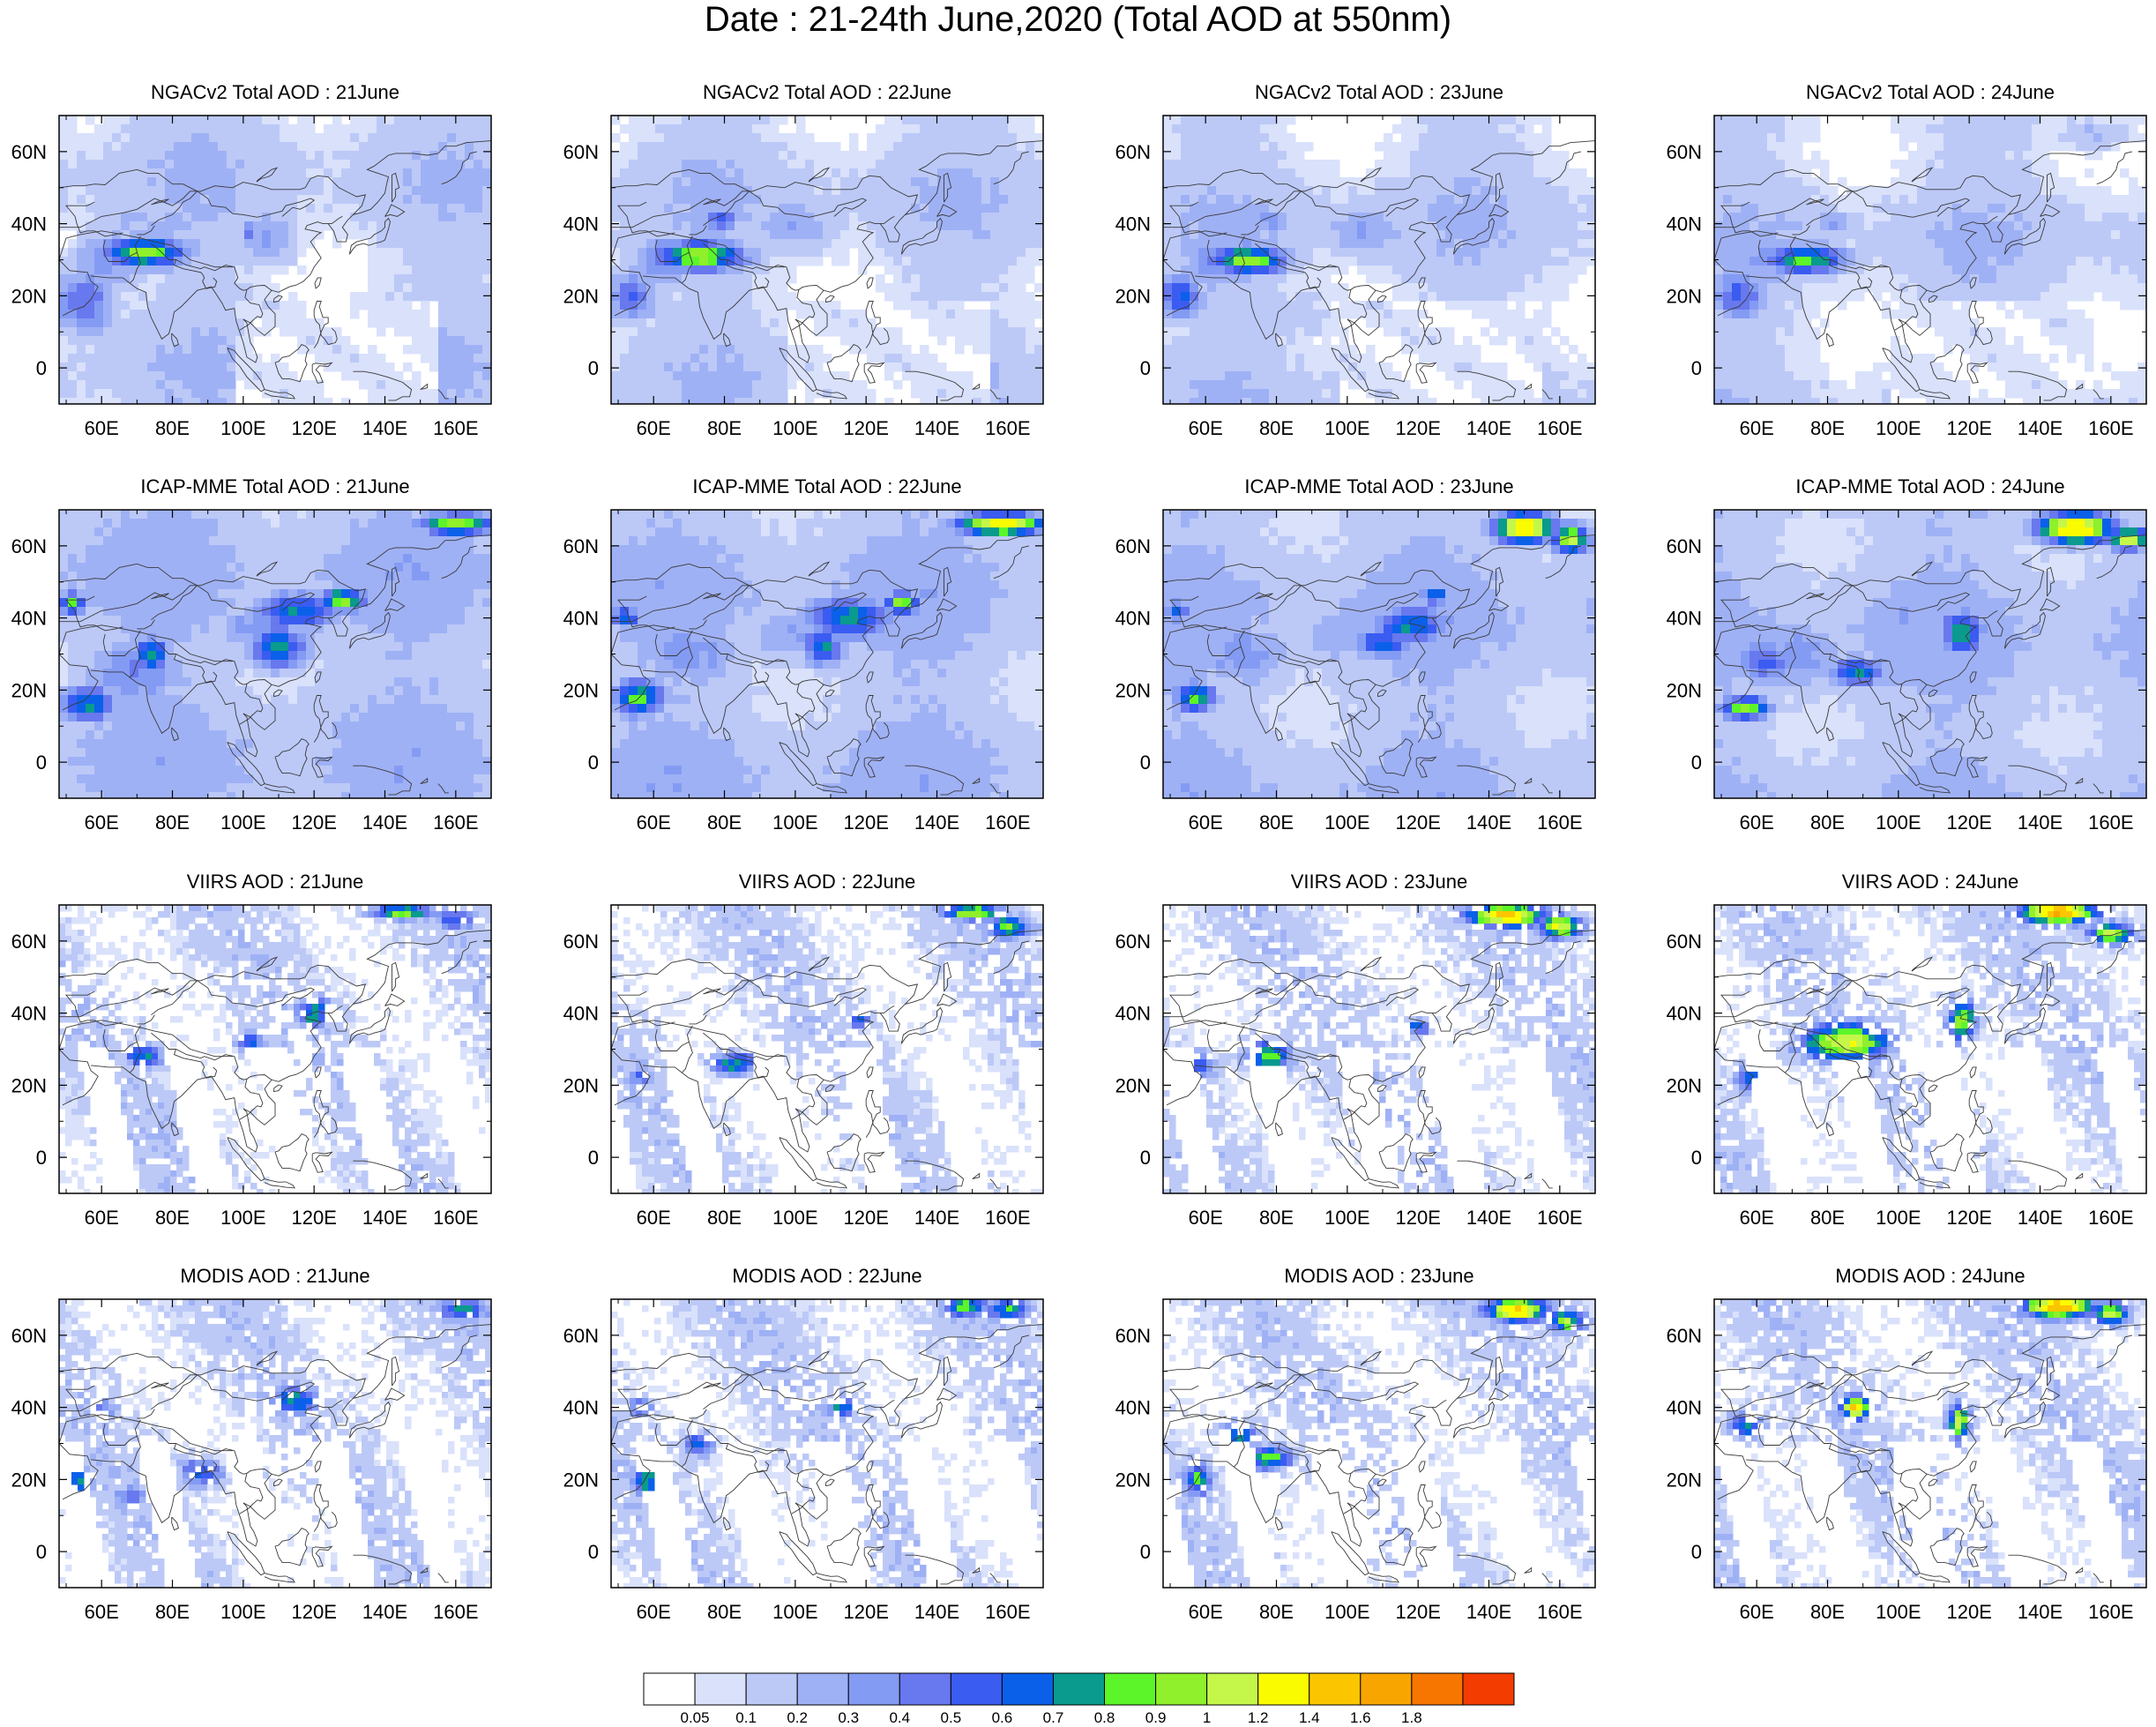  What do you see at coordinates (275, 92) in the screenshot?
I see `panel-title: NGACv2 Total AOD : 21June` at bounding box center [275, 92].